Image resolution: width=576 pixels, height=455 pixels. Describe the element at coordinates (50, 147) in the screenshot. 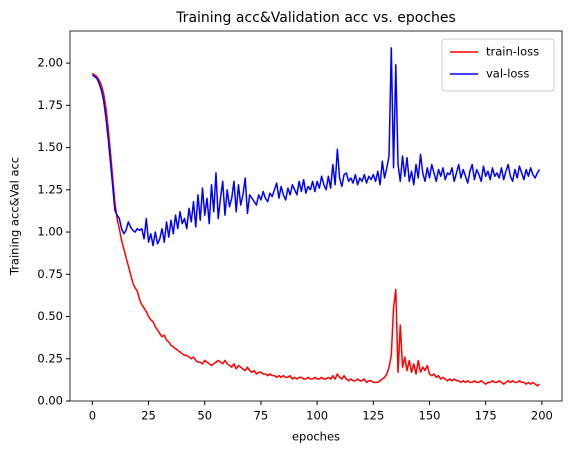

I see `y-tick-label: 1.50` at that location.